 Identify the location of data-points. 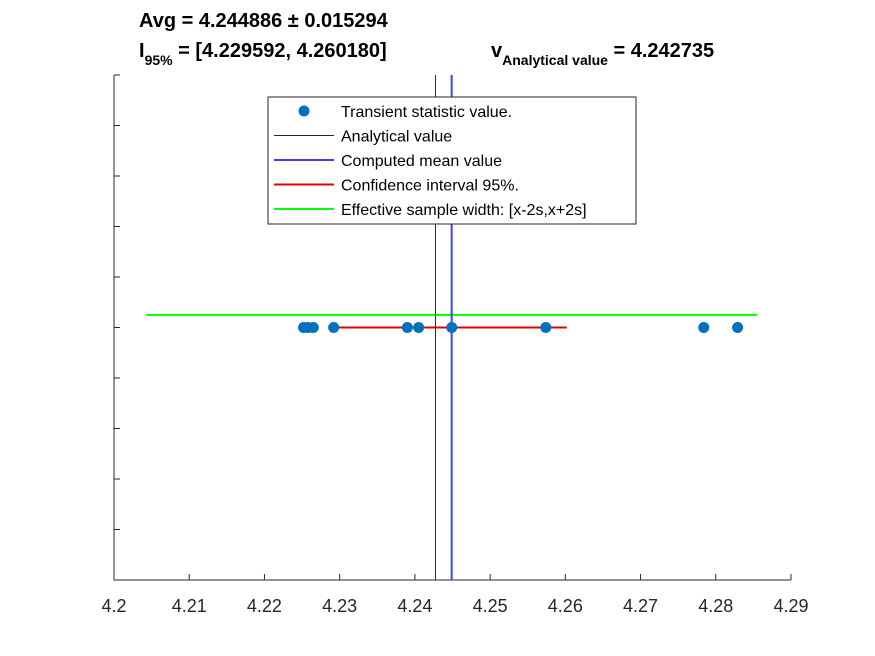
(521, 327).